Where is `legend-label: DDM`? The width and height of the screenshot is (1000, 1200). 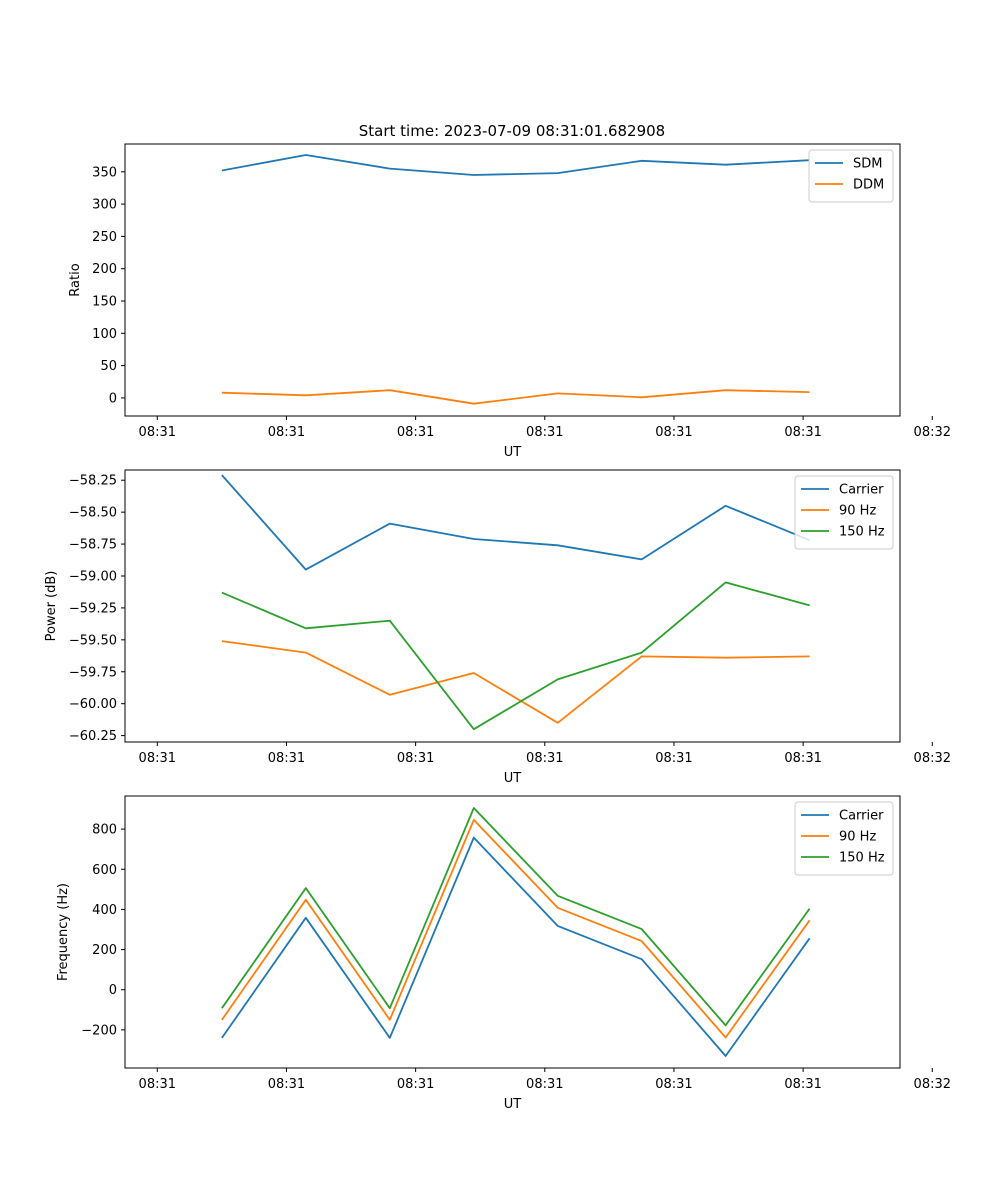
legend-label: DDM is located at coordinates (868, 185).